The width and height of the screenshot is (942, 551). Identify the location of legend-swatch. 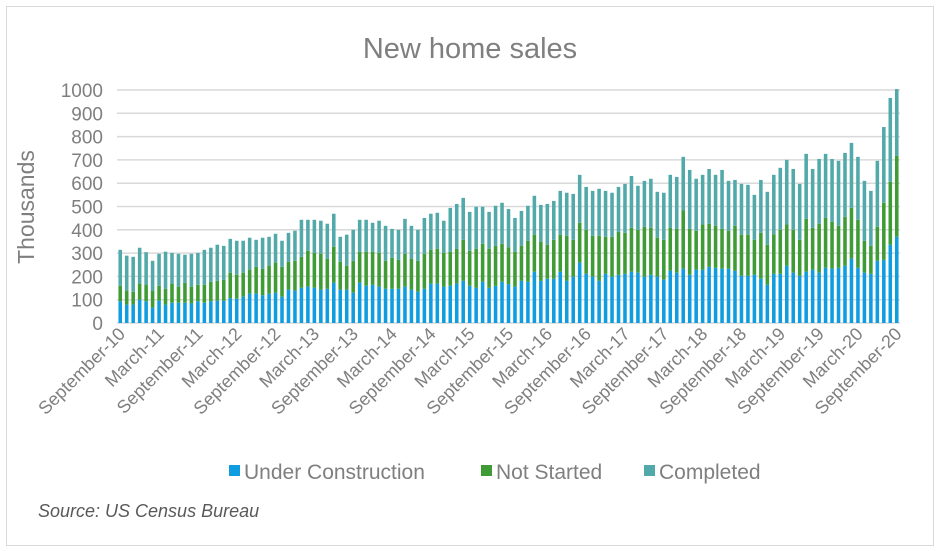
(486, 470).